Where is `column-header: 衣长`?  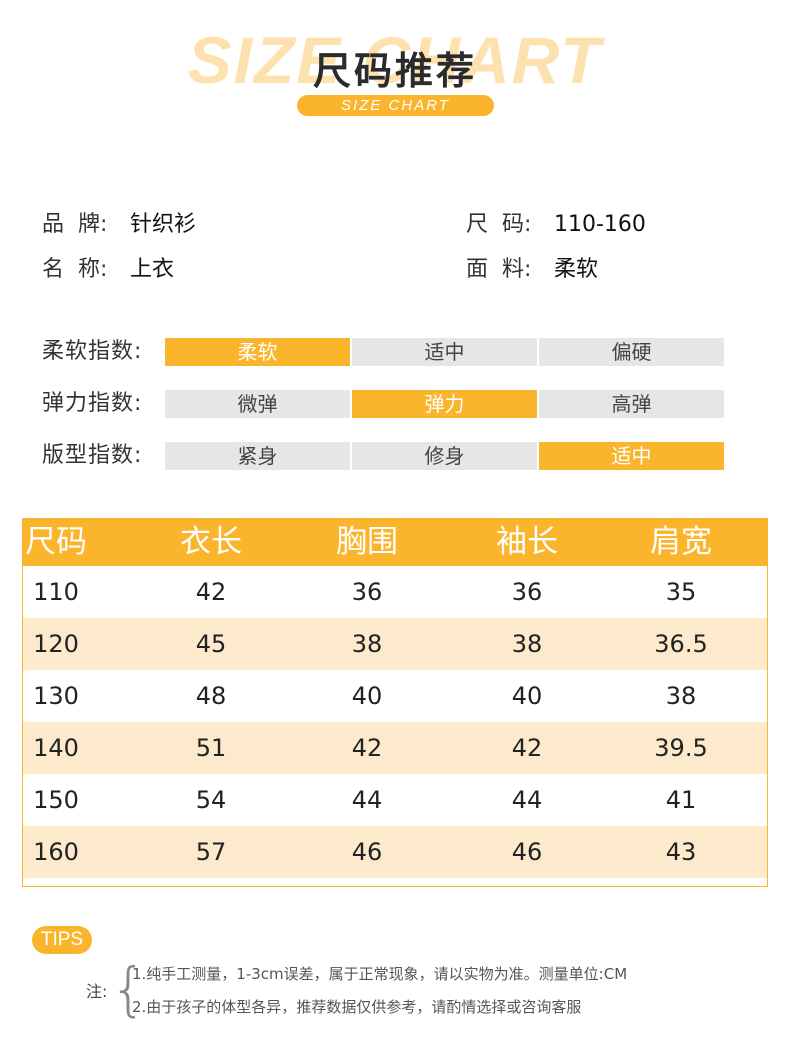
column-header: 衣长 is located at coordinates (211, 542).